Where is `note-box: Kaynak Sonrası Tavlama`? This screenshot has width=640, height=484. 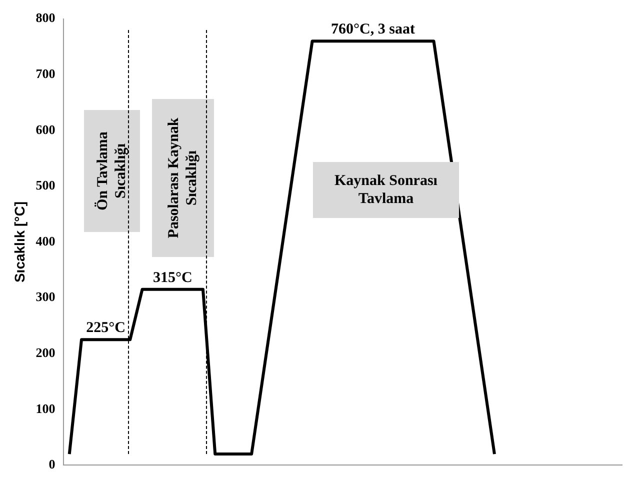
note-box: Kaynak Sonrası Tavlama is located at coordinates (386, 190).